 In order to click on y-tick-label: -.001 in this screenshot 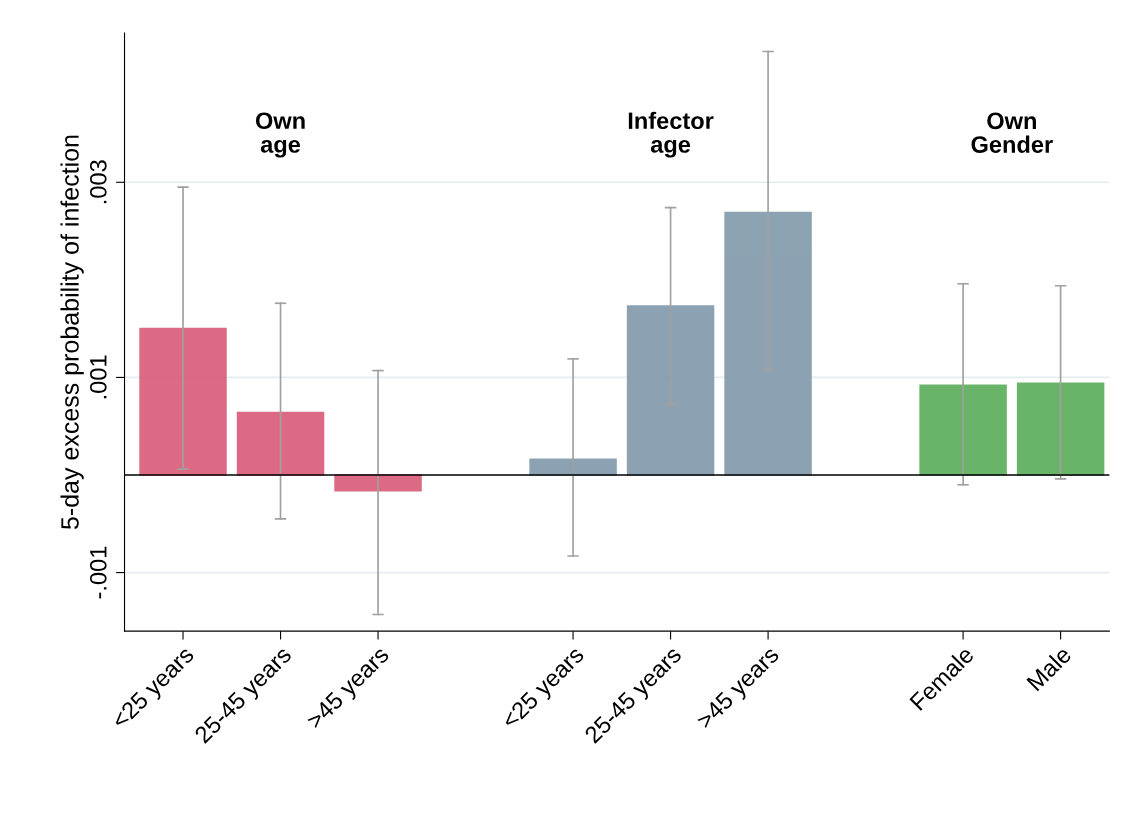, I will do `click(98, 572)`.